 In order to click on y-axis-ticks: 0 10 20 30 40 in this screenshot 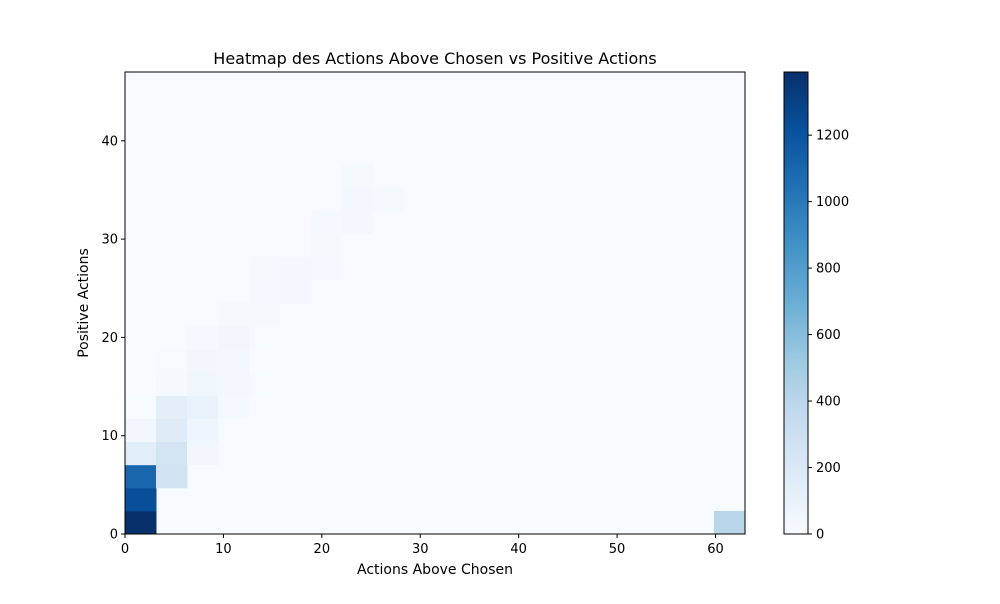, I will do `click(113, 338)`.